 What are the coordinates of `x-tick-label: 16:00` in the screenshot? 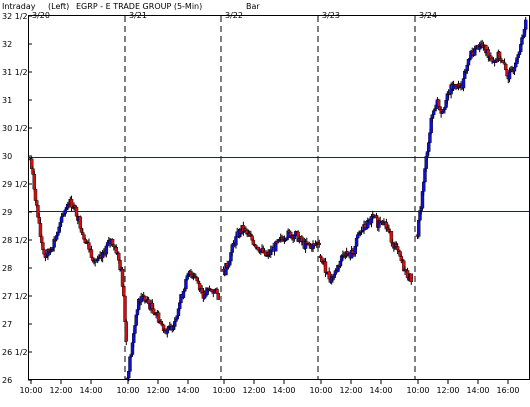 It's located at (507, 390).